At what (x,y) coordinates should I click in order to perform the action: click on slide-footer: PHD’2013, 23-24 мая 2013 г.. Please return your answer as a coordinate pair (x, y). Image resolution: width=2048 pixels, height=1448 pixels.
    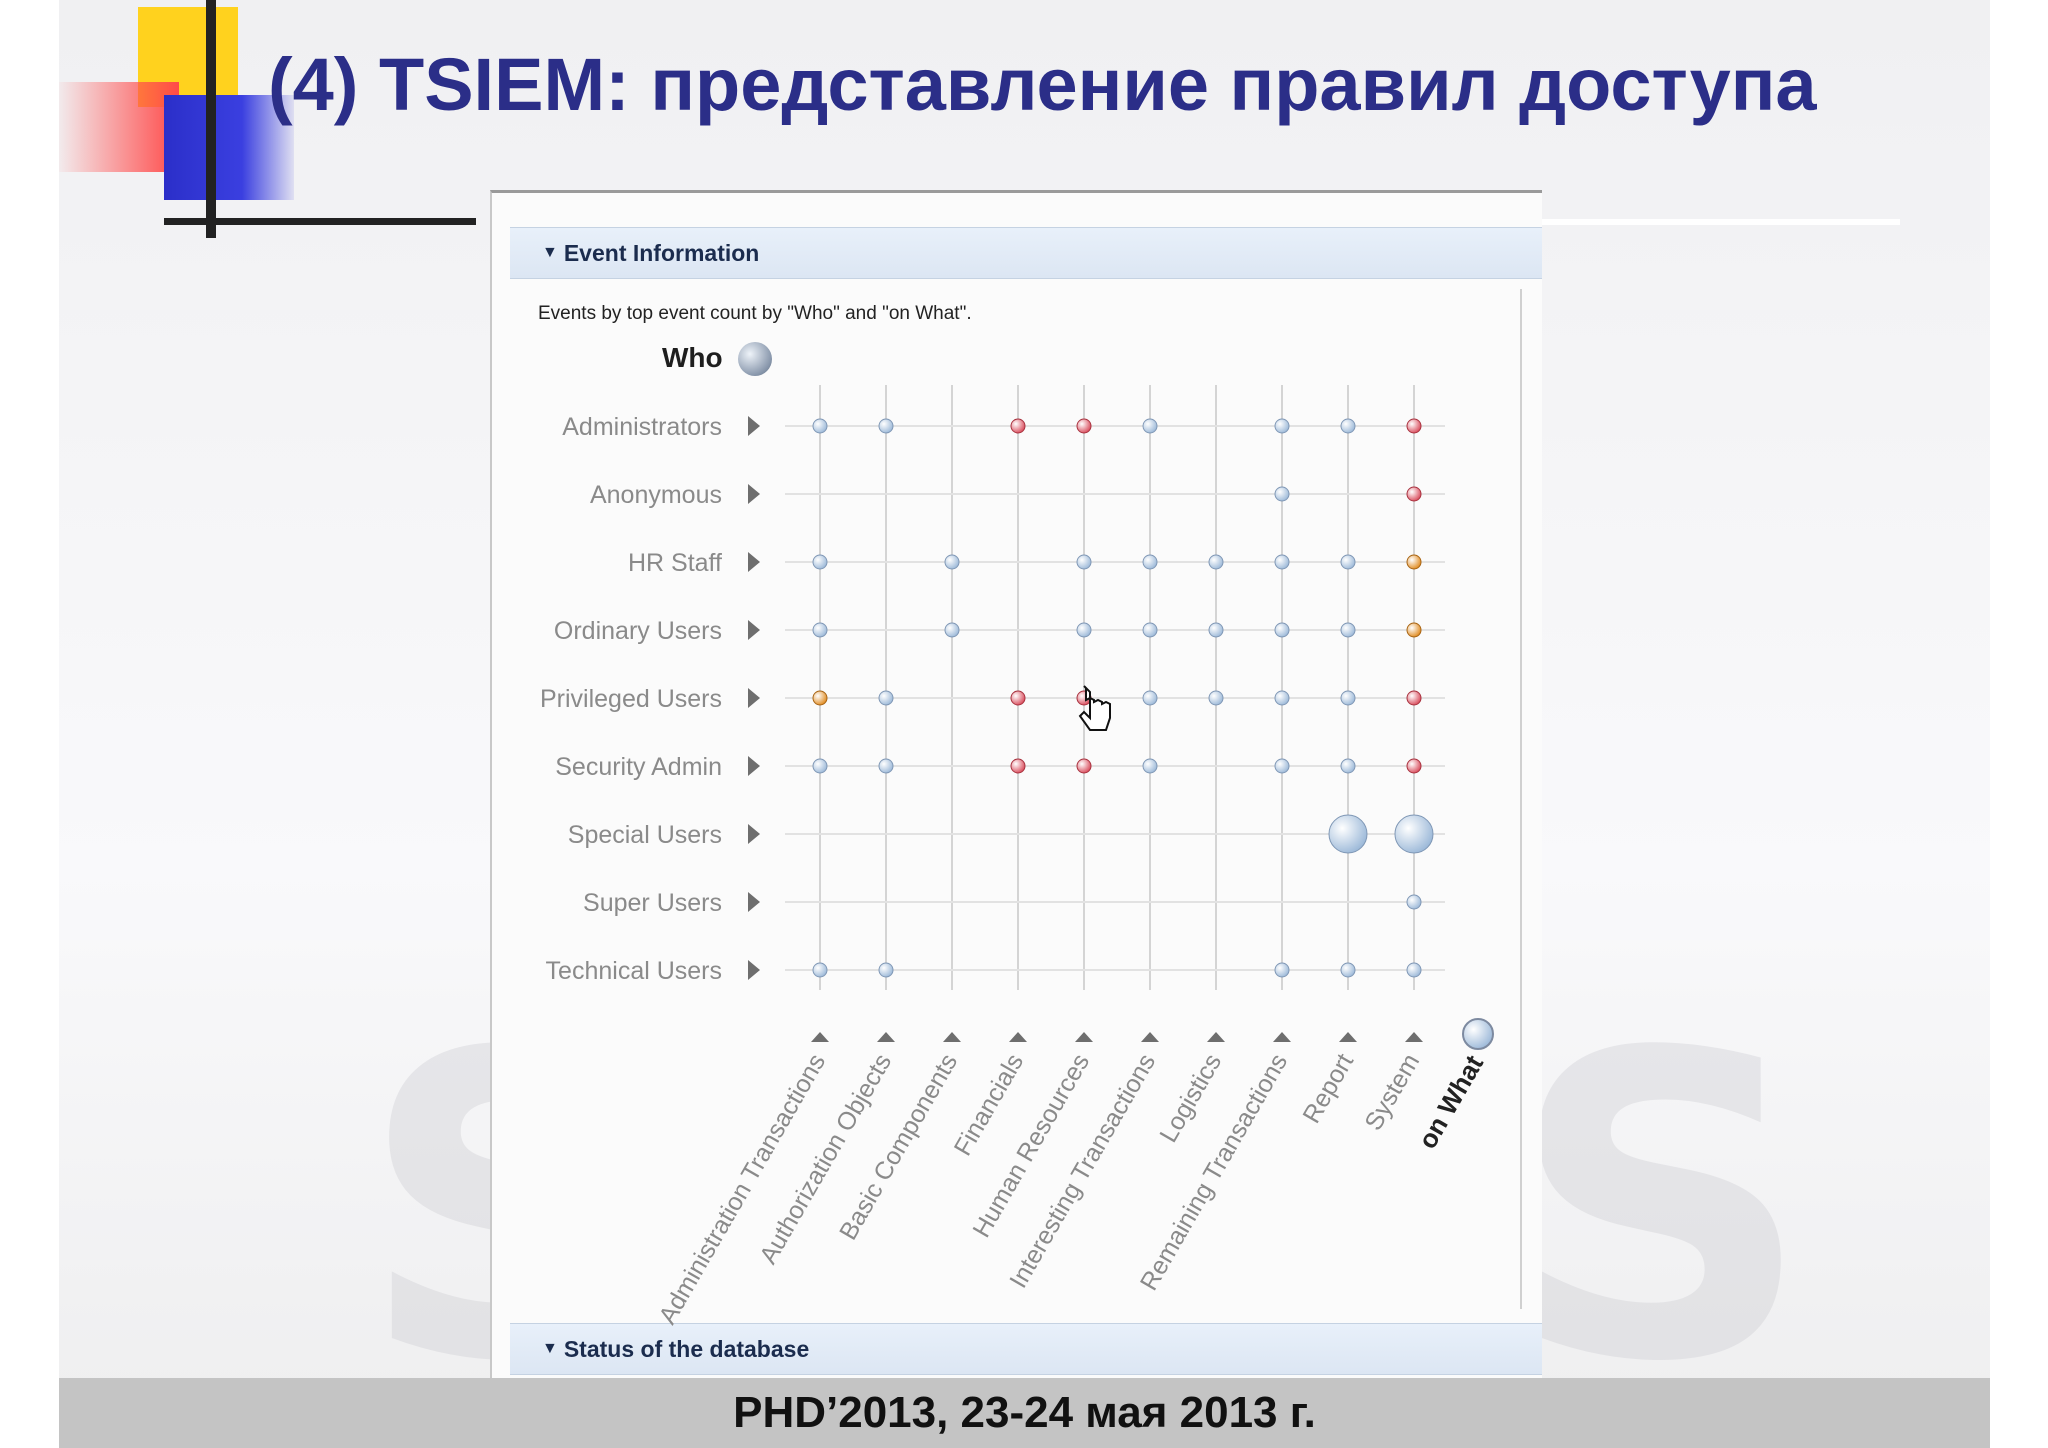
    Looking at the image, I should click on (1024, 1413).